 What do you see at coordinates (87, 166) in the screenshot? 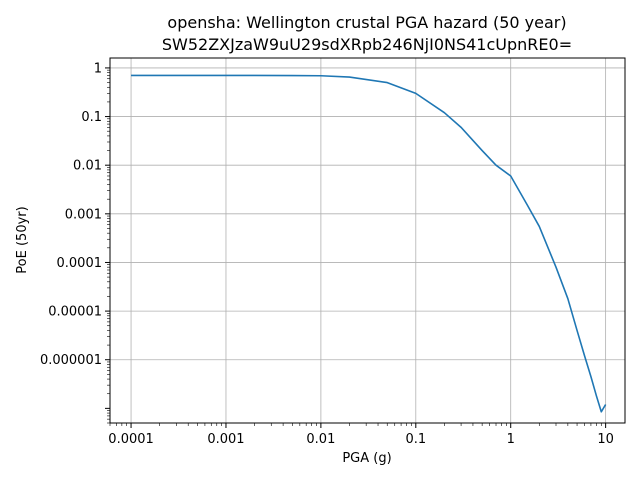
I see `y-tick-label: 0.01` at bounding box center [87, 166].